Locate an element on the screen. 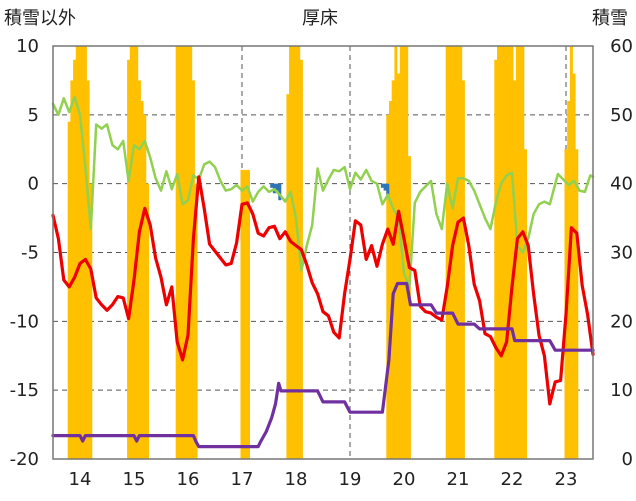  left-tick-label: -20 is located at coordinates (24, 459).